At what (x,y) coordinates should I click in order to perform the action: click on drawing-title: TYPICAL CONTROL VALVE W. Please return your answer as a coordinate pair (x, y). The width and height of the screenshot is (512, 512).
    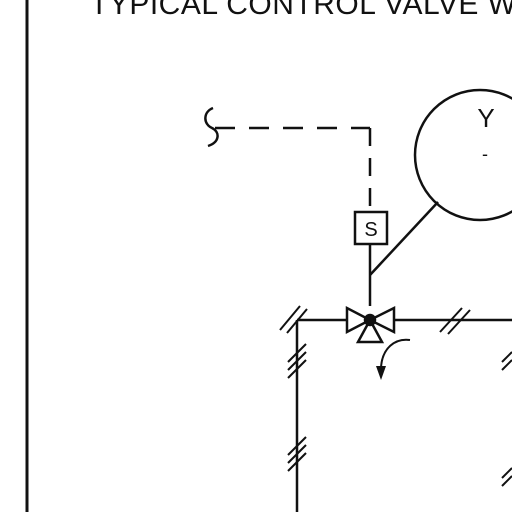
    Looking at the image, I should click on (301, 10).